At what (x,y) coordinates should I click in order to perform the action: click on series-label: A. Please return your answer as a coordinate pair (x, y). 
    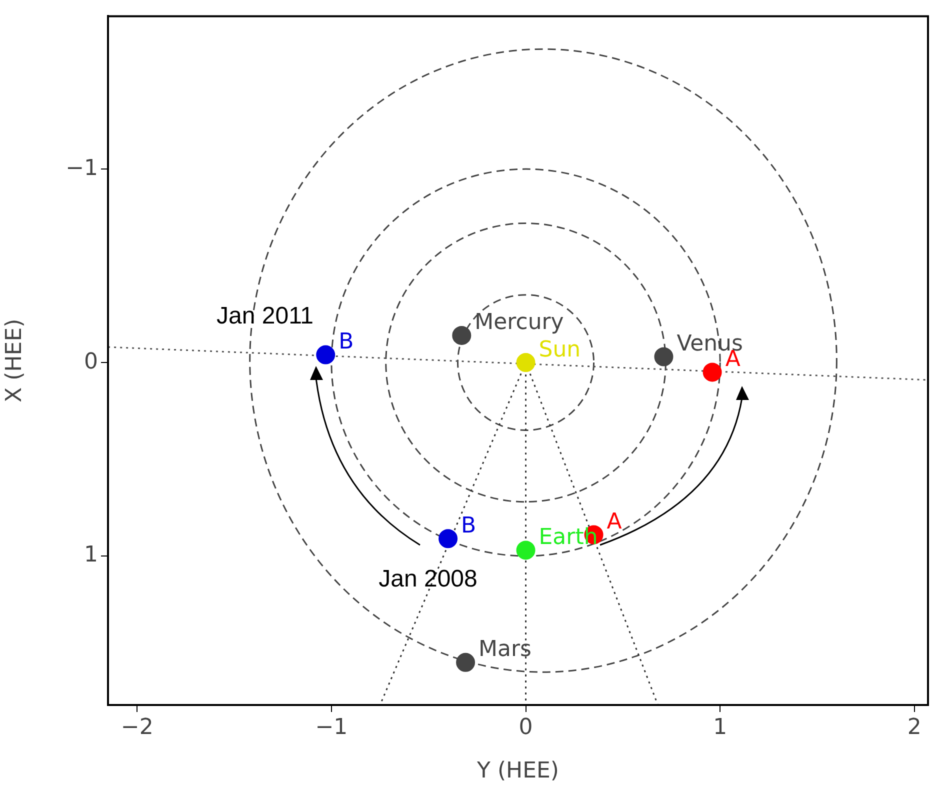
    Looking at the image, I should click on (614, 521).